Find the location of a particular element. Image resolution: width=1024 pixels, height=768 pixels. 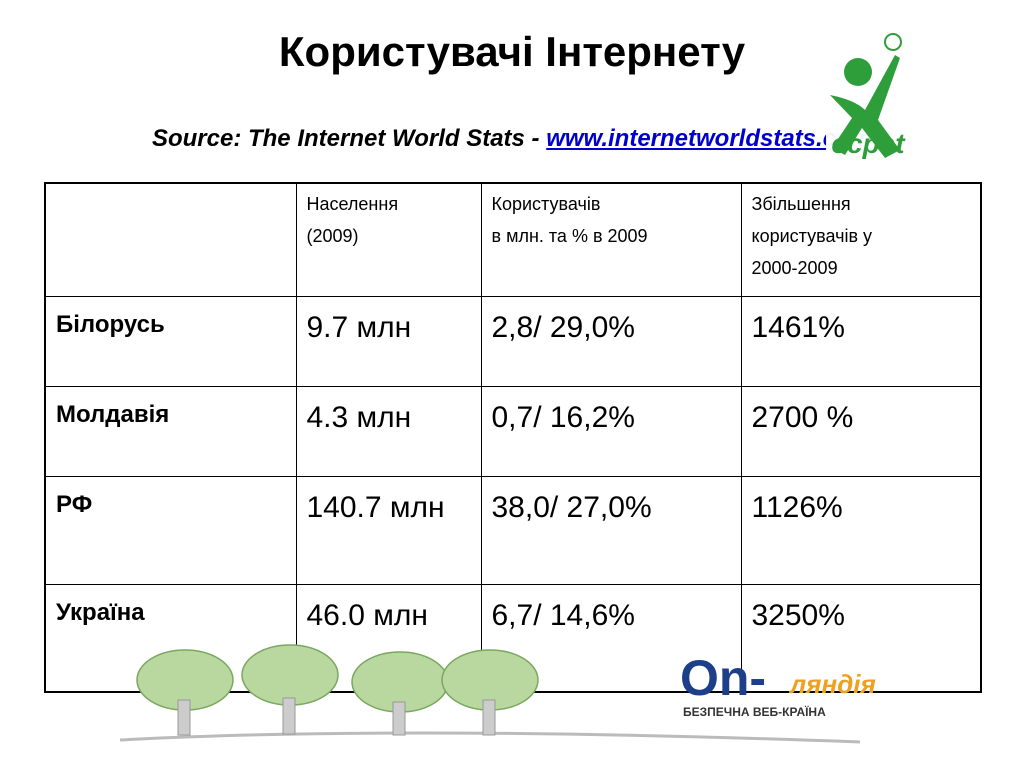

header-line: користувачів у is located at coordinates (812, 236).